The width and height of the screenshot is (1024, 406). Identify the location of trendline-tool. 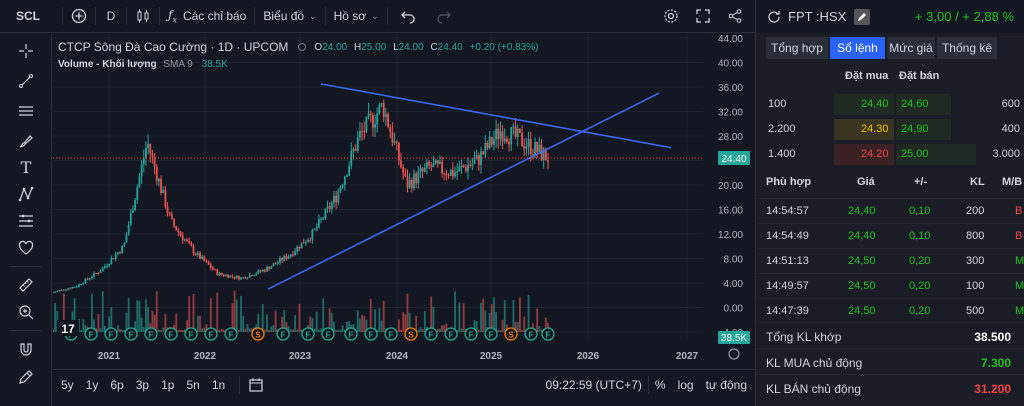
(26, 81).